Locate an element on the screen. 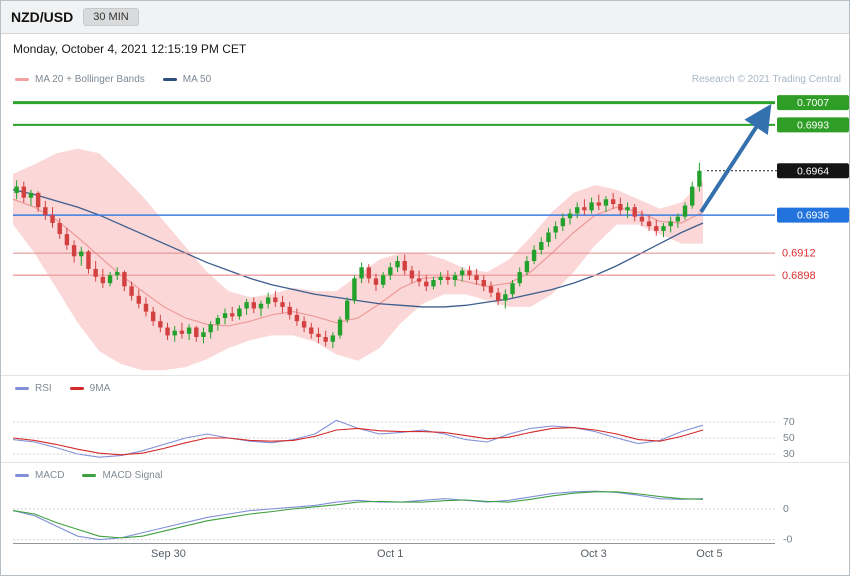 This screenshot has height=576, width=850. svg-text: 0 is located at coordinates (786, 509).